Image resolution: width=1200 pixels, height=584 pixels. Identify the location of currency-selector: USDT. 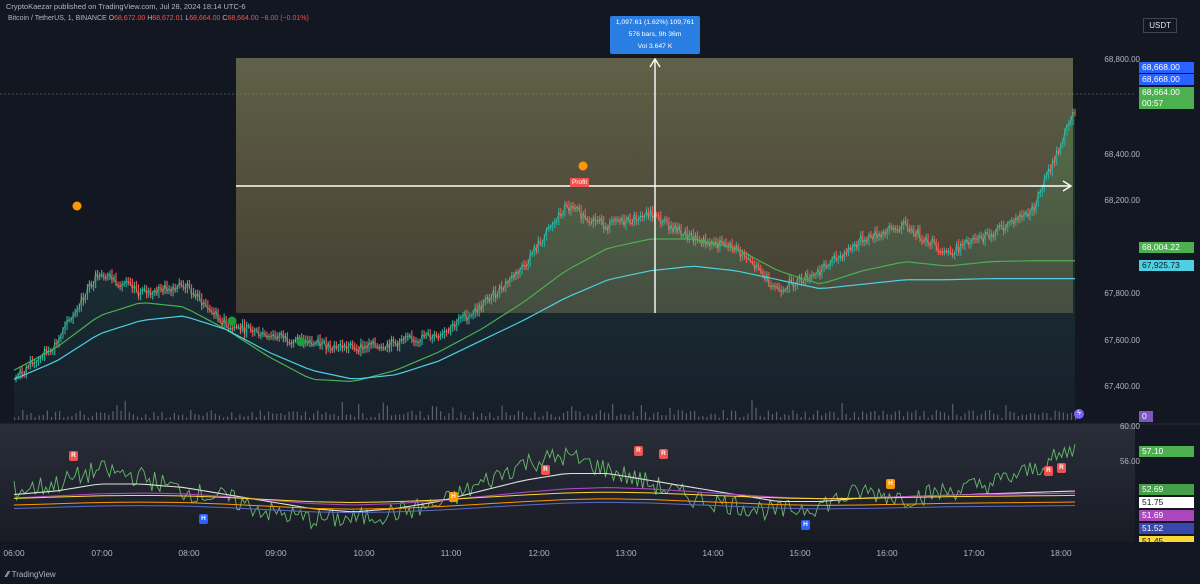
(1160, 25).